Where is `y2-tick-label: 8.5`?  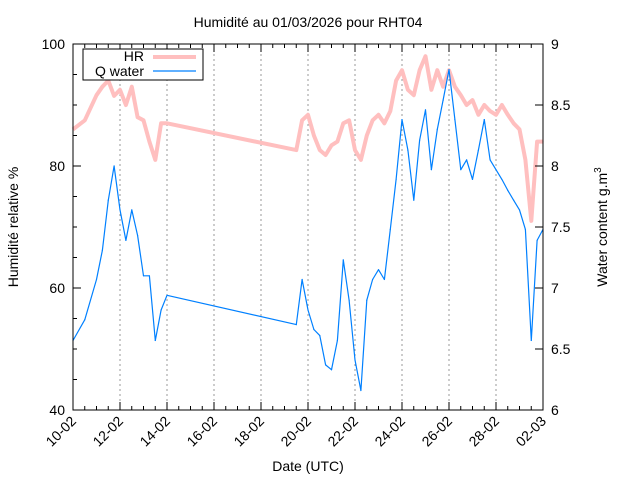 y2-tick-label: 8.5 is located at coordinates (561, 105).